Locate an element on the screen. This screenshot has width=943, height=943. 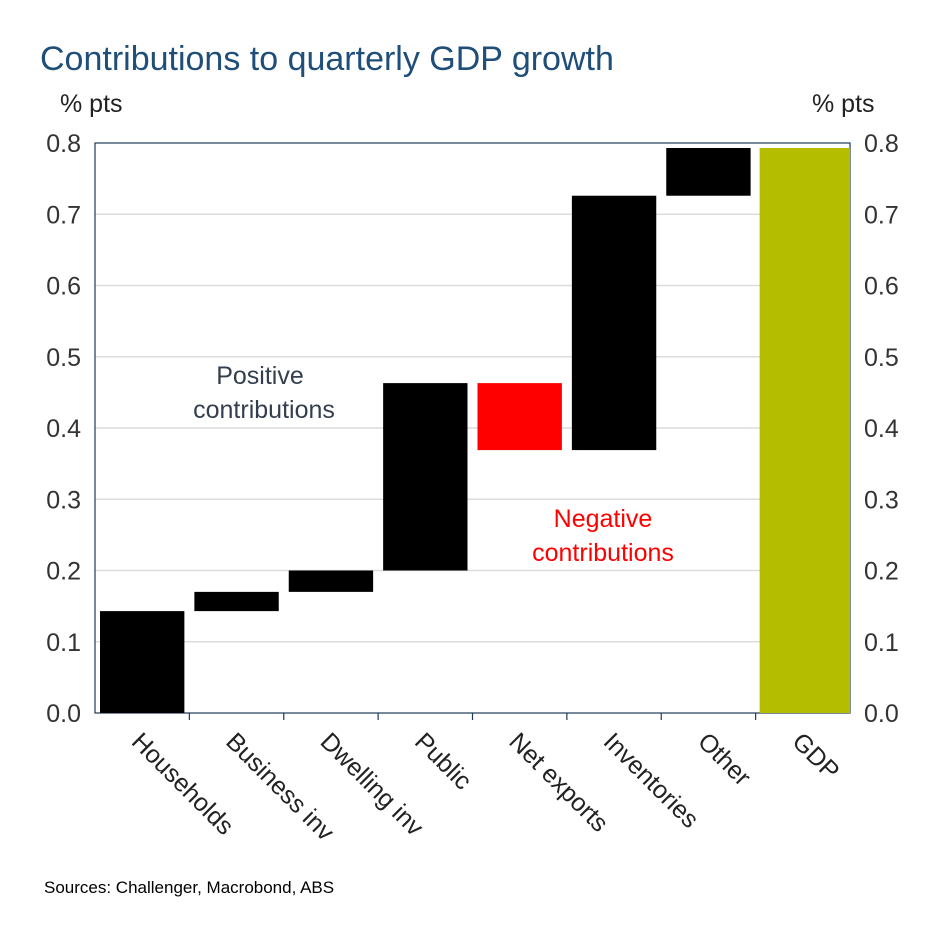
bar-business-inv is located at coordinates (236, 601).